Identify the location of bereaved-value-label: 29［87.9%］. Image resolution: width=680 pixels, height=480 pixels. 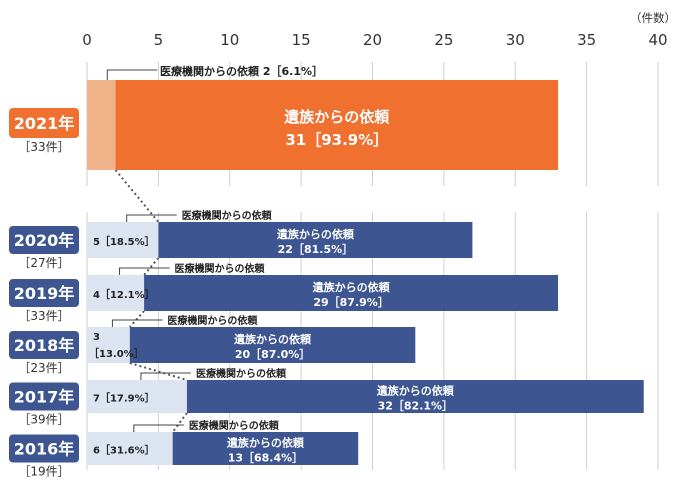
(350, 302).